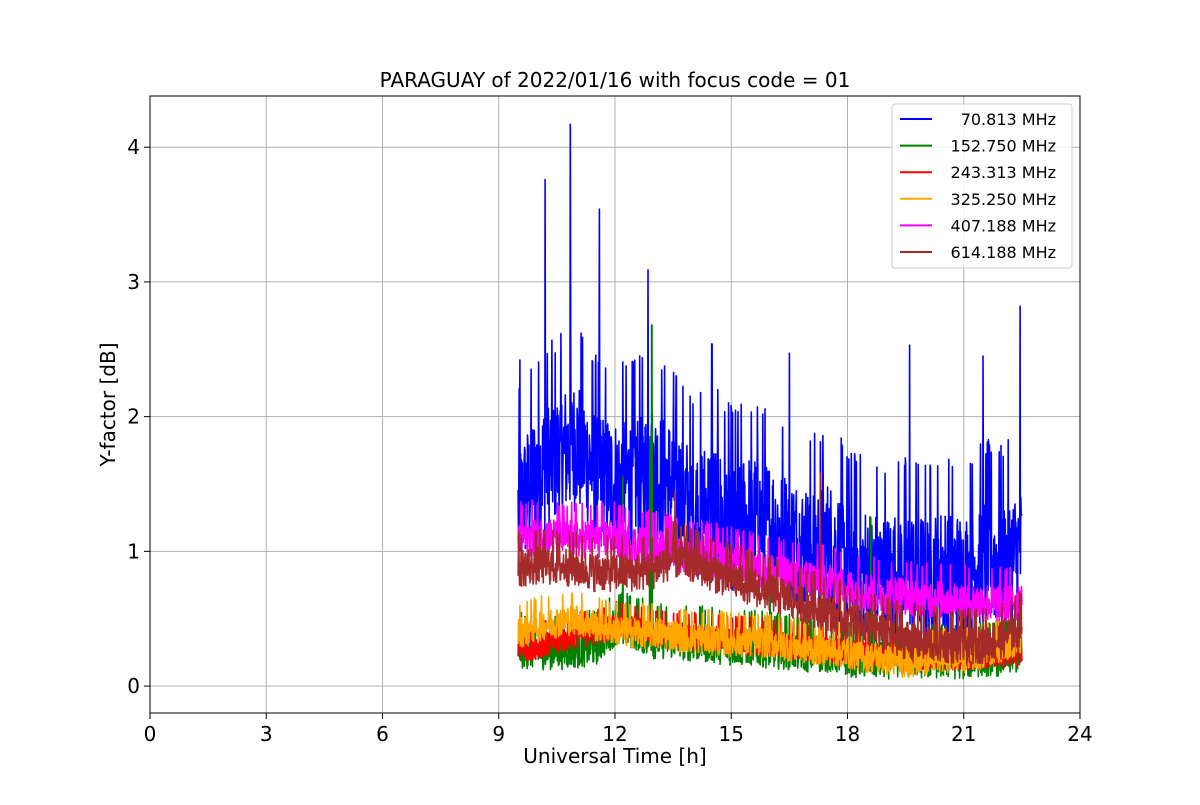 This screenshot has width=1200, height=805. What do you see at coordinates (1003, 146) in the screenshot?
I see `legend-label: 152.750 MHz` at bounding box center [1003, 146].